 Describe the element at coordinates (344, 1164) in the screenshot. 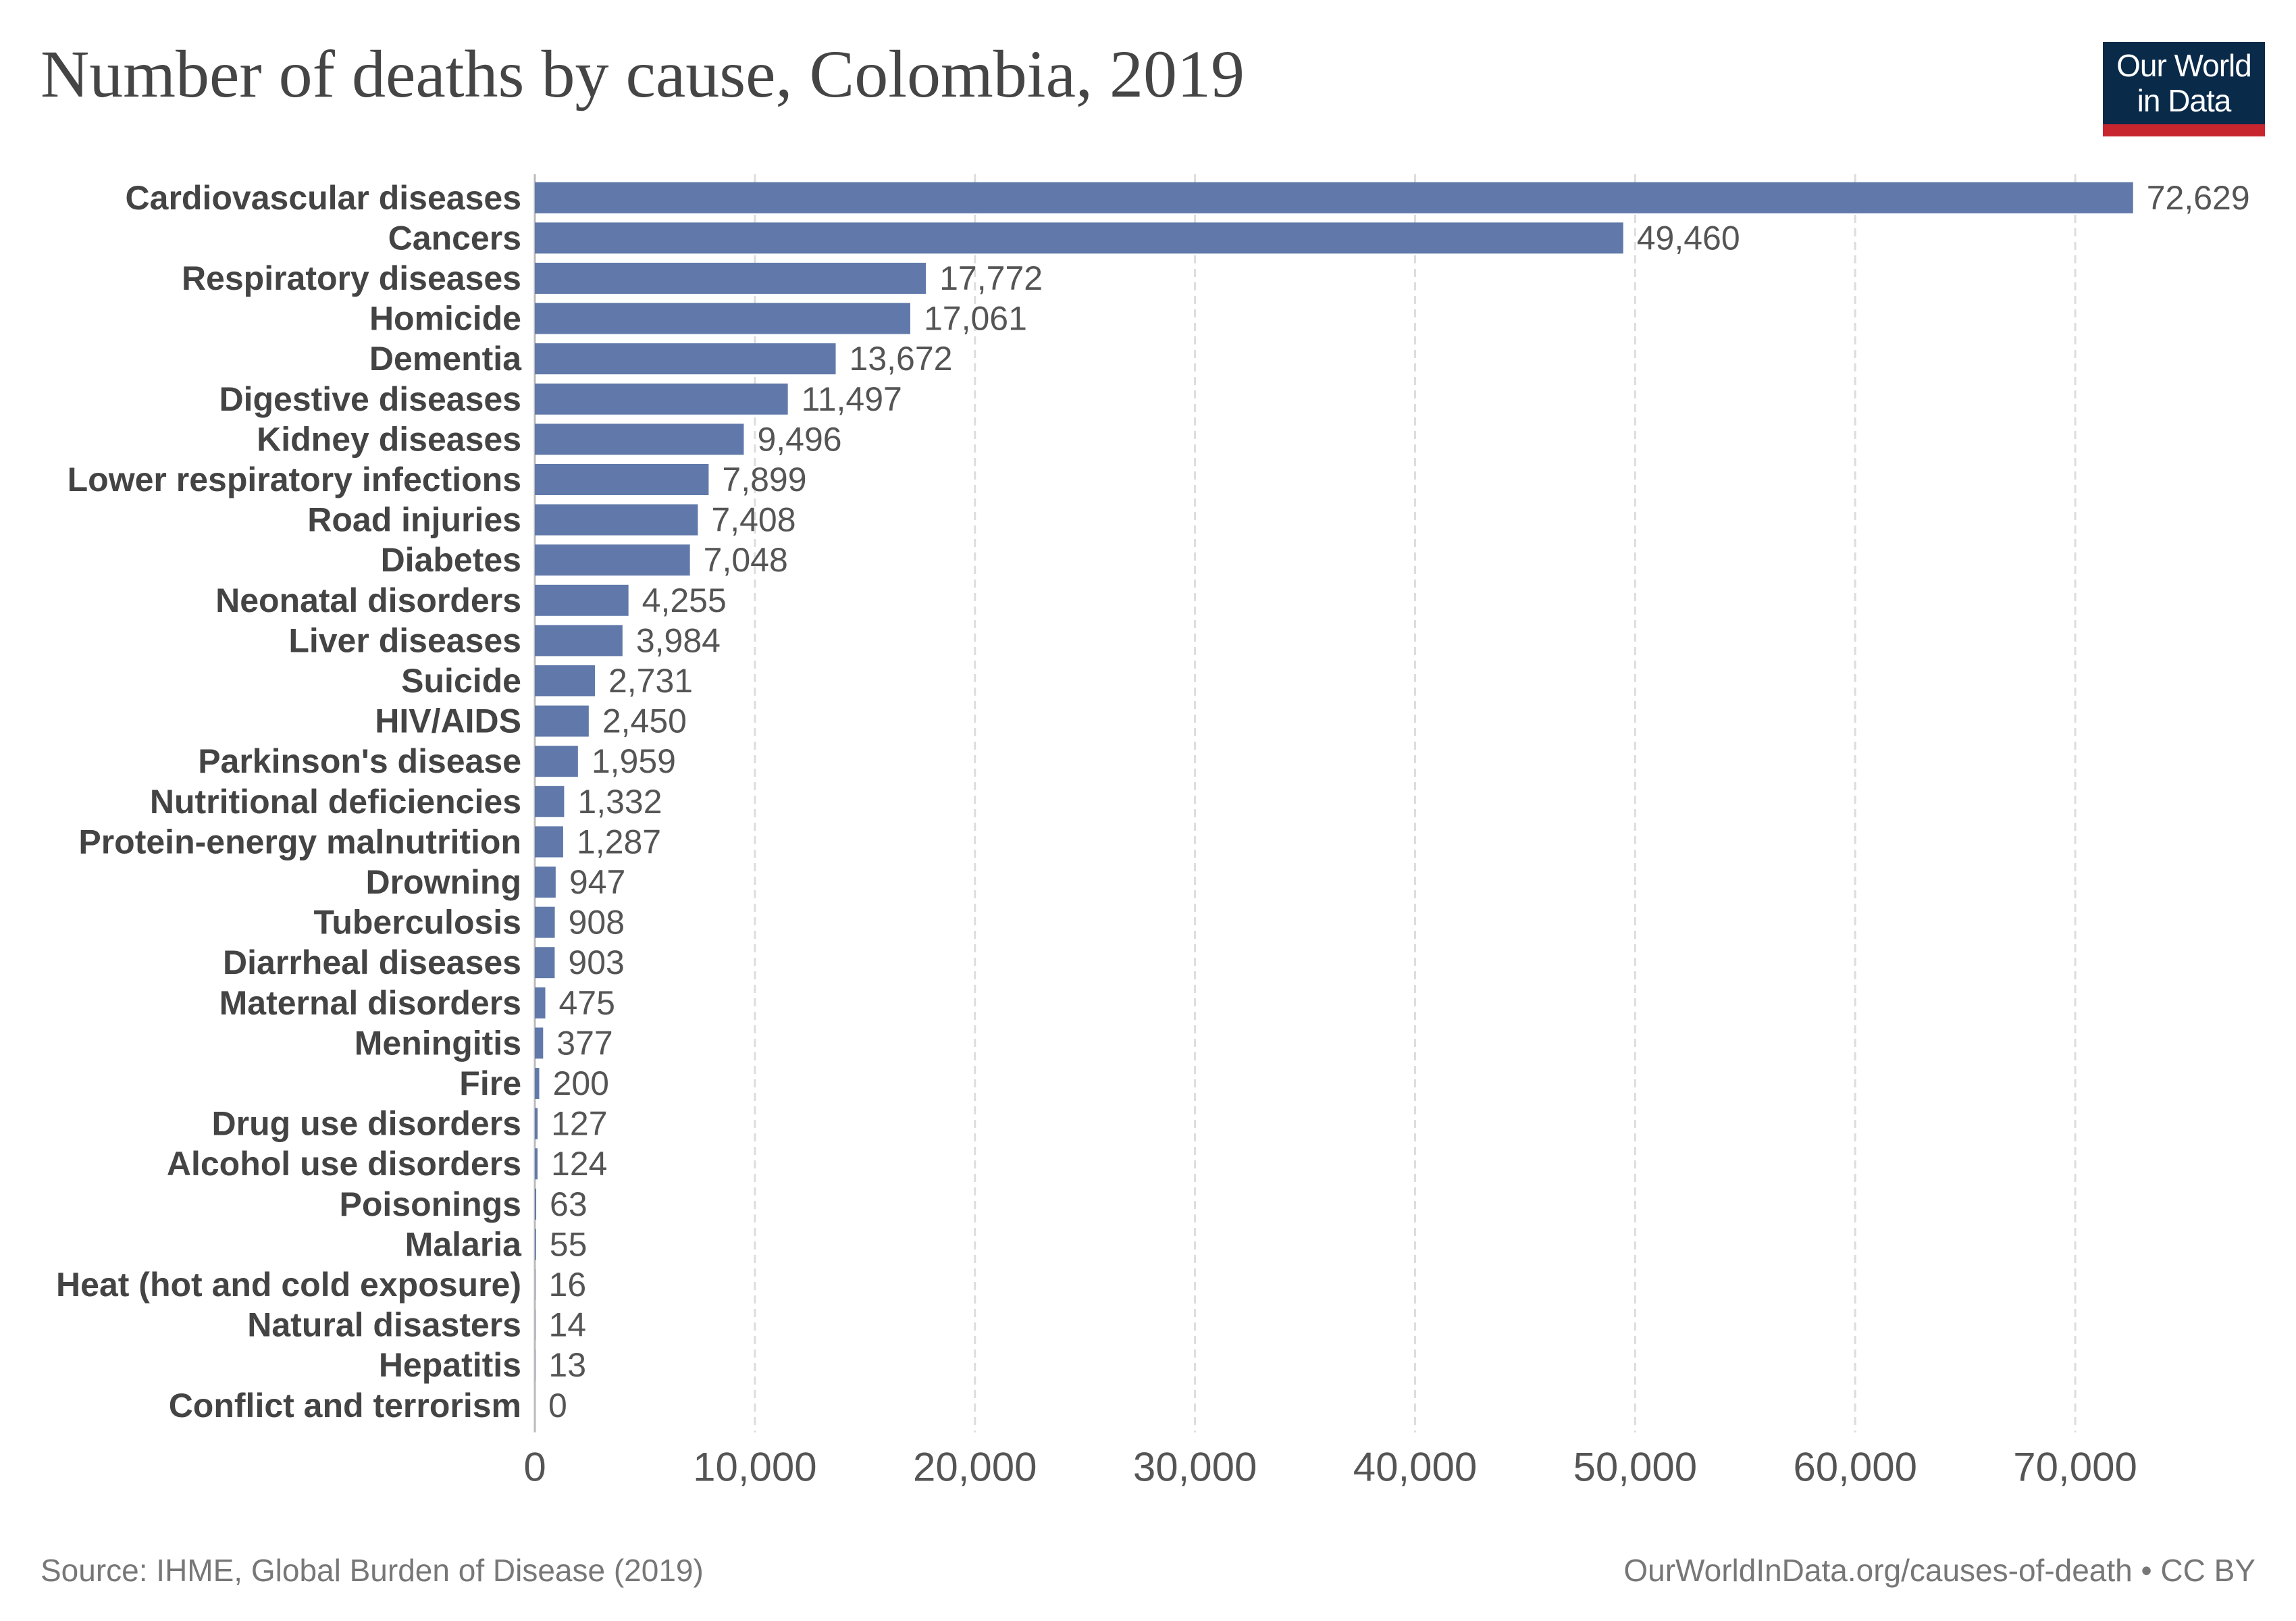

I see `category-label: Alcohol use disorders` at that location.